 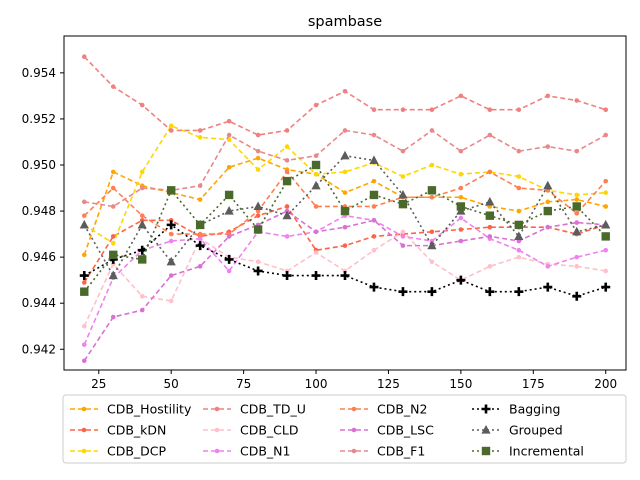 I want to click on x-tick-label: 150, so click(x=460, y=384).